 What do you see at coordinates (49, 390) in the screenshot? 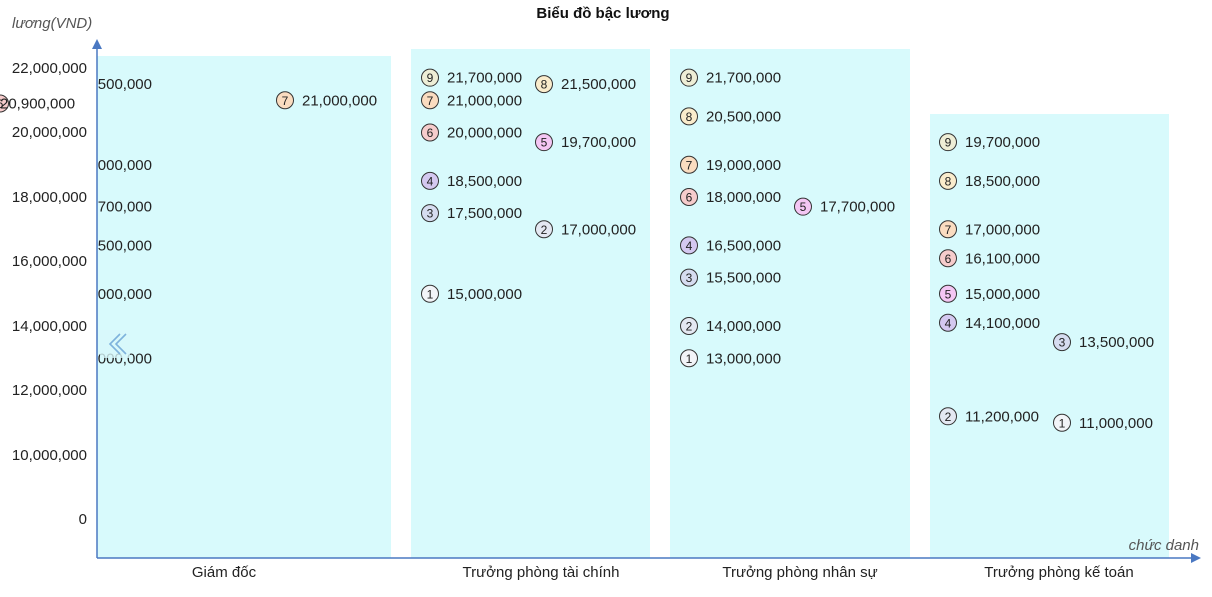
I see `y-tick-label: 12,000,000` at bounding box center [49, 390].